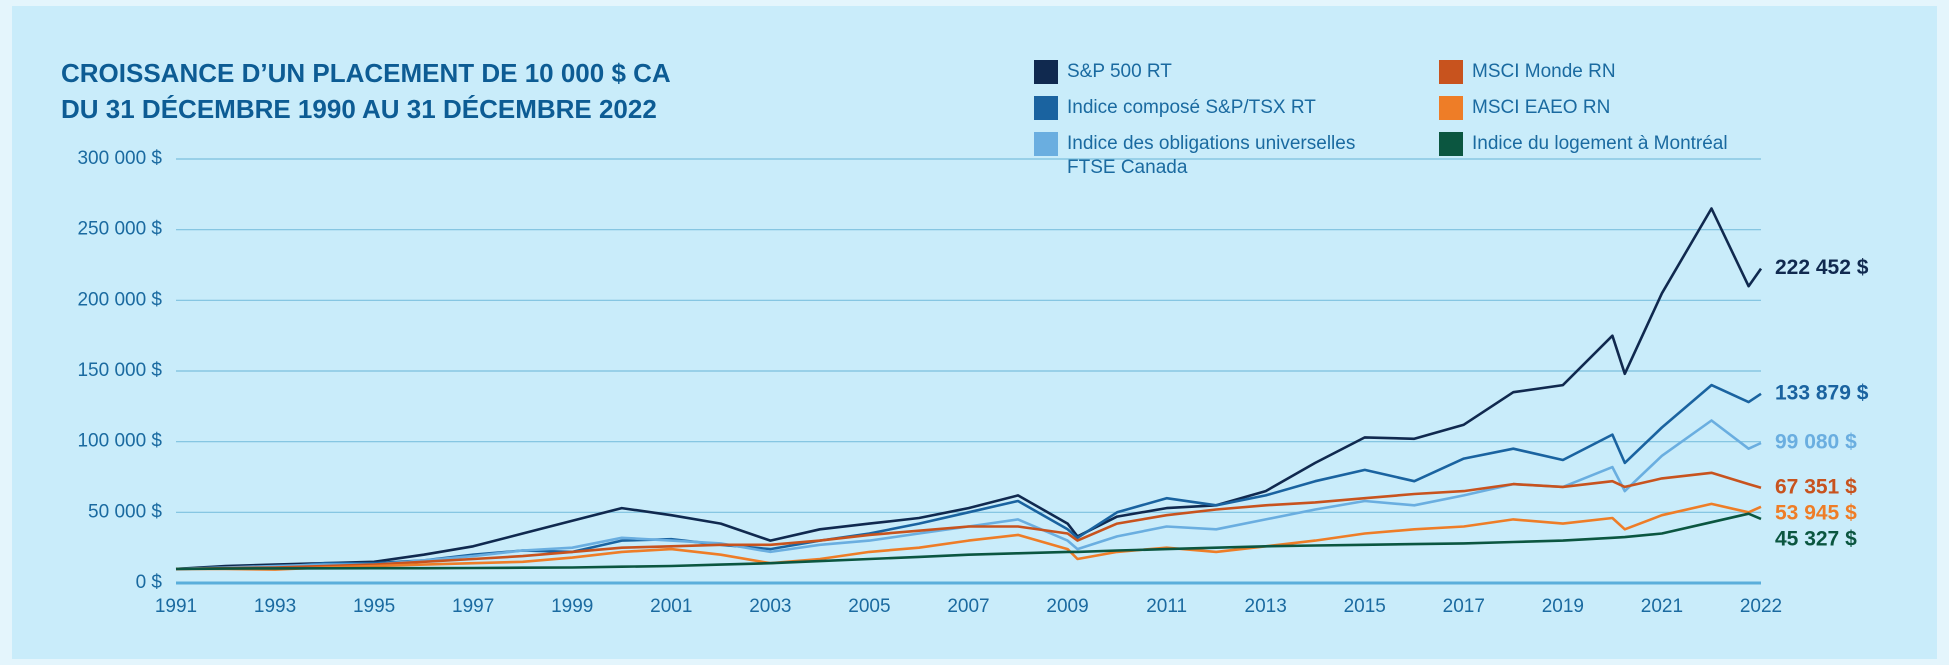 This screenshot has height=665, width=1949. What do you see at coordinates (671, 606) in the screenshot?
I see `x-tick-label: 2001` at bounding box center [671, 606].